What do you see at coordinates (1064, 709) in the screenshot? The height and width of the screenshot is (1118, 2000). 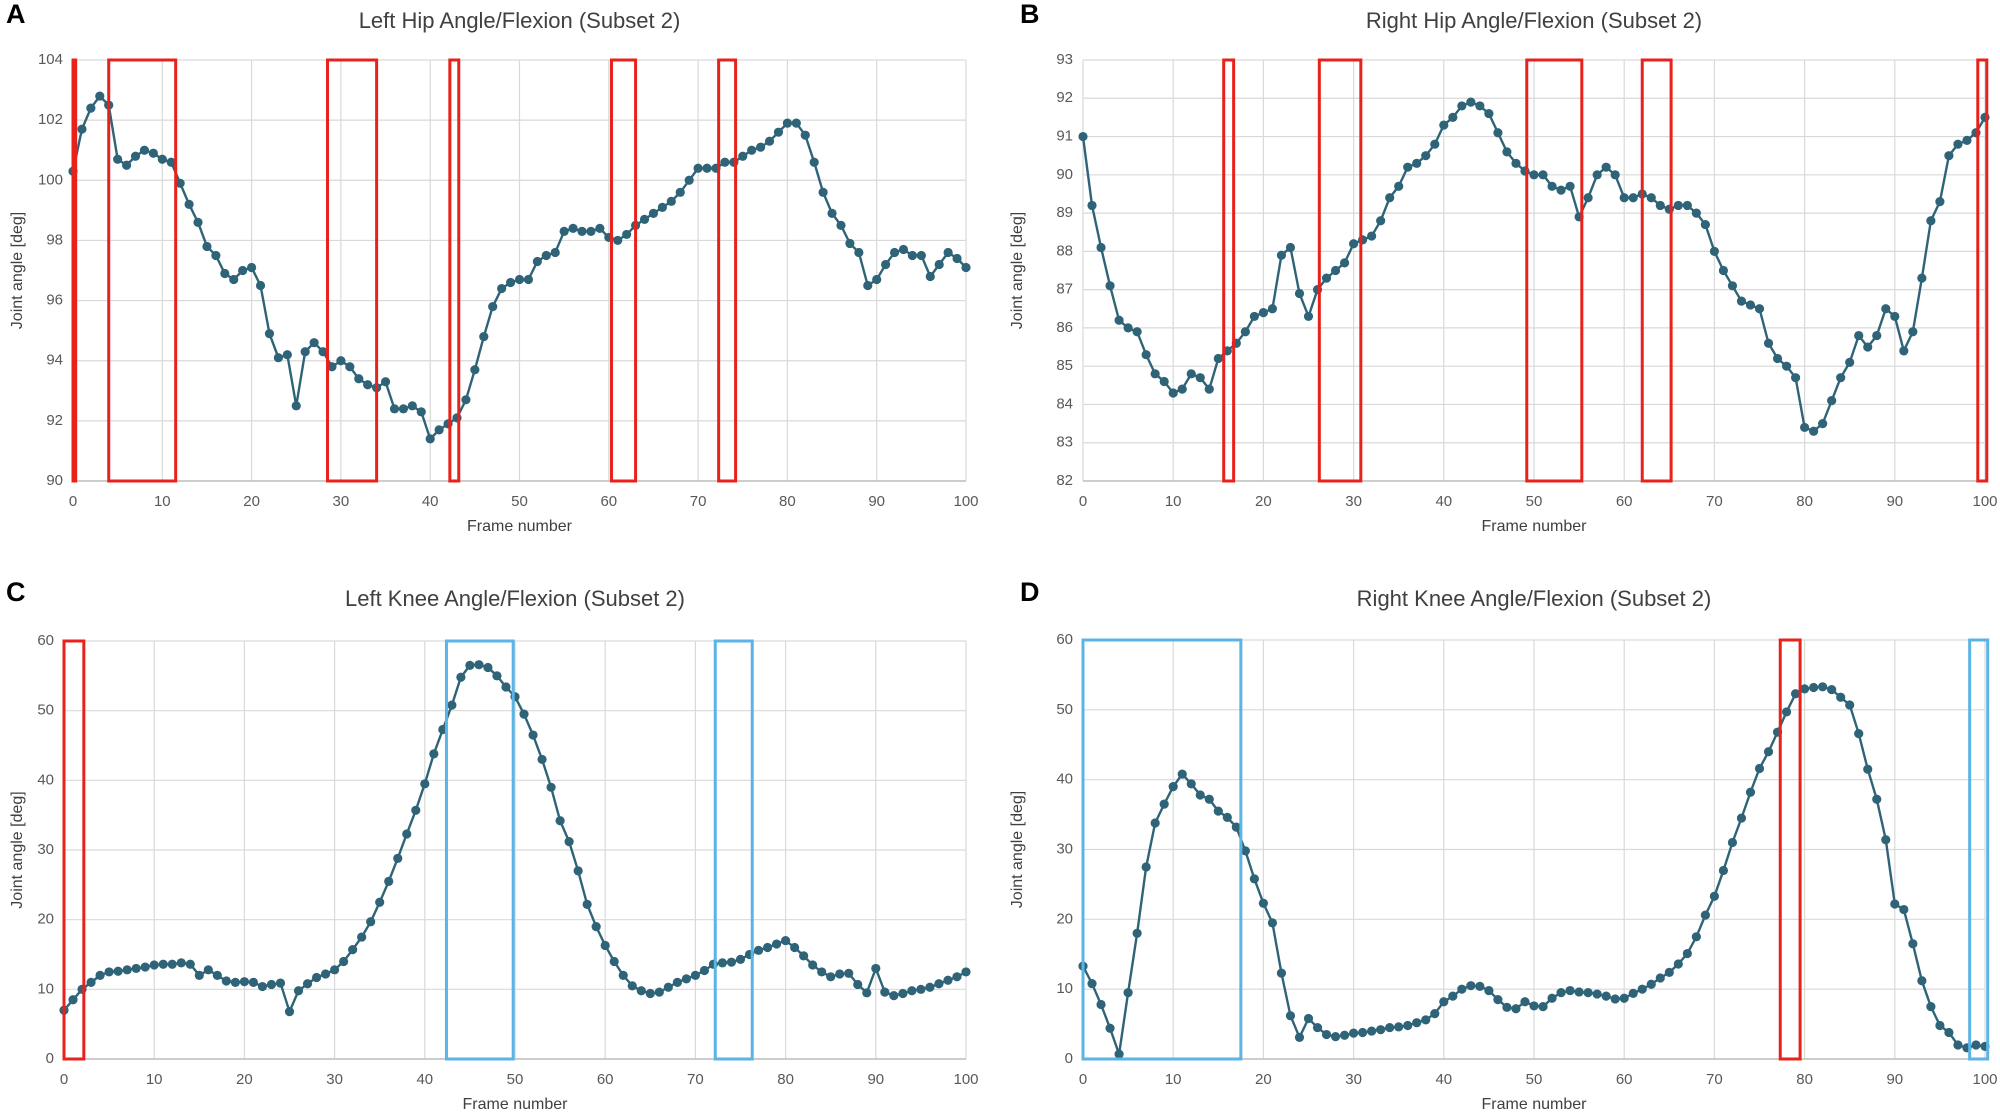 I see `y-tick-label: 50` at bounding box center [1064, 709].